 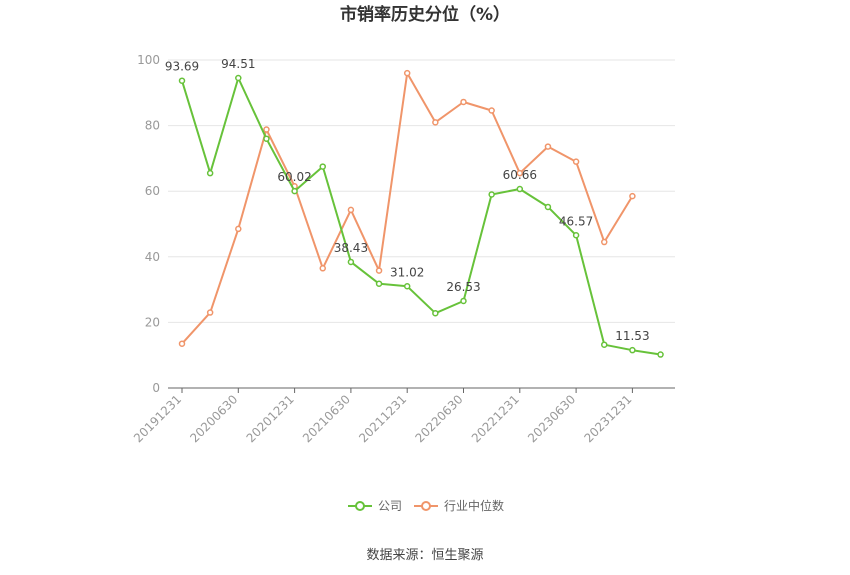 I want to click on x-tick-label: 20220630, so click(x=439, y=418).